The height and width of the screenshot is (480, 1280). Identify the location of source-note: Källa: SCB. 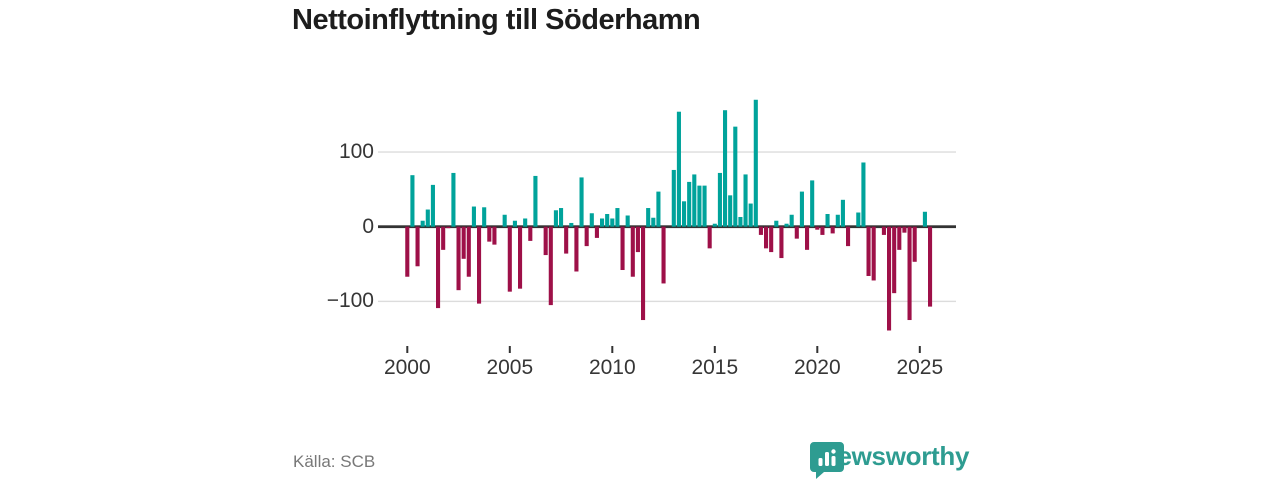
(334, 461).